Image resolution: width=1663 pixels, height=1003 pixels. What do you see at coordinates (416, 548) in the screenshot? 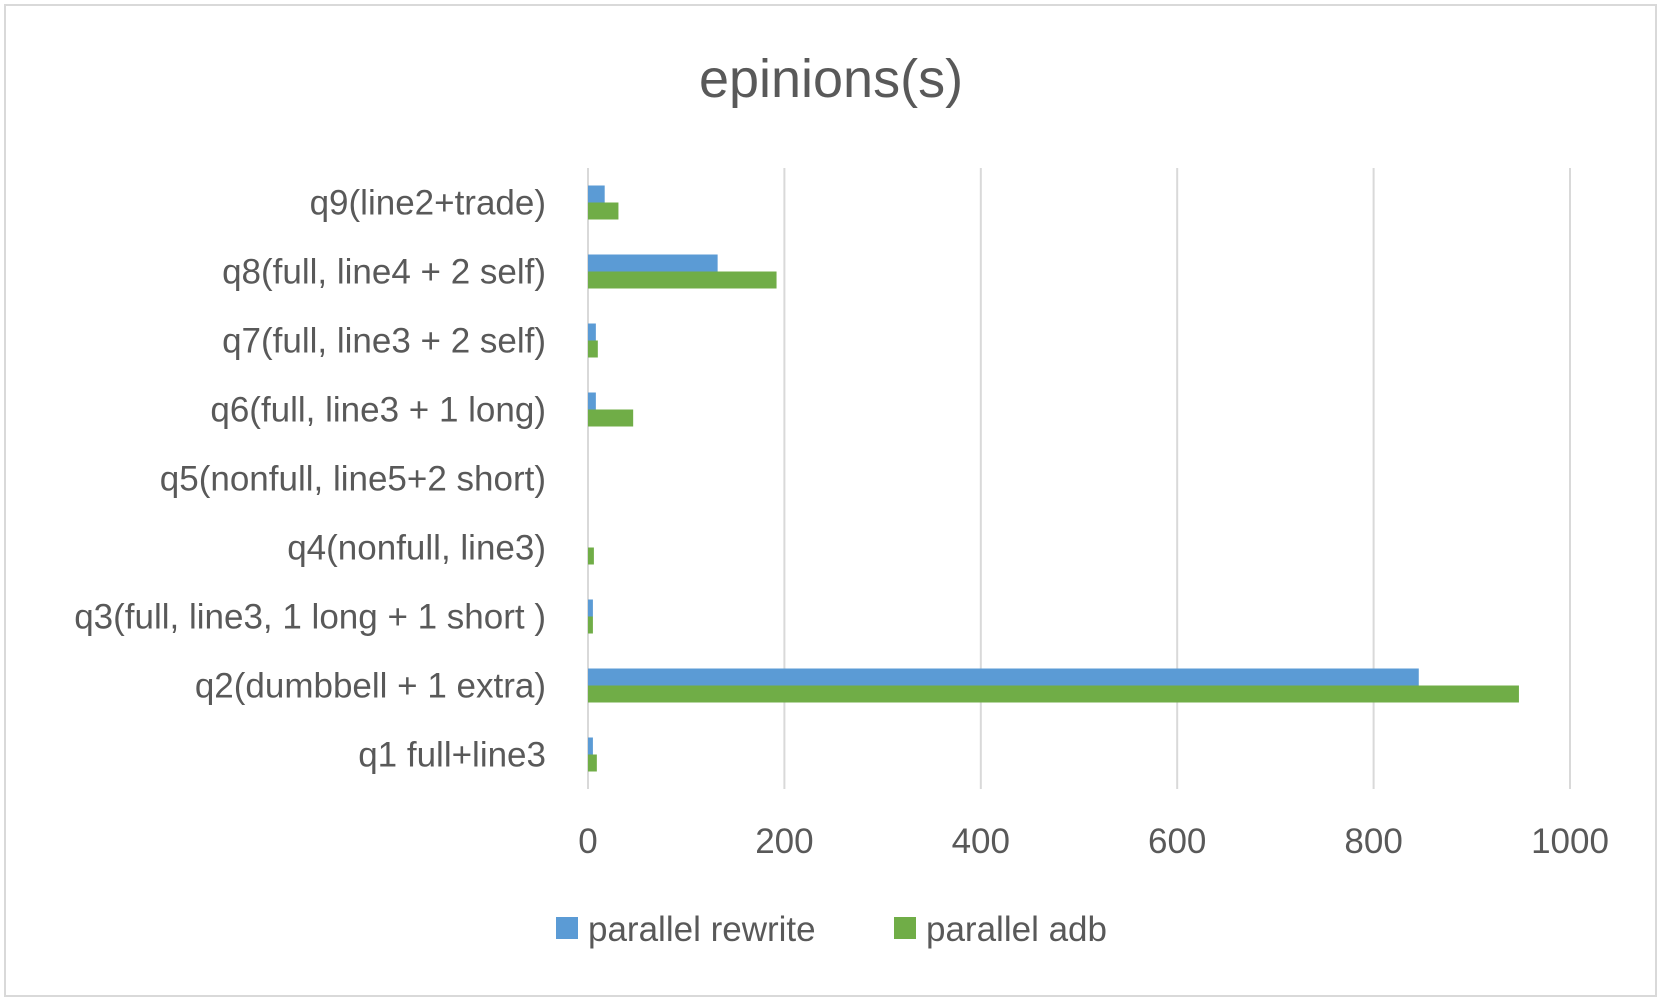
I see `category-label: q4(nonfull, line3)` at bounding box center [416, 548].